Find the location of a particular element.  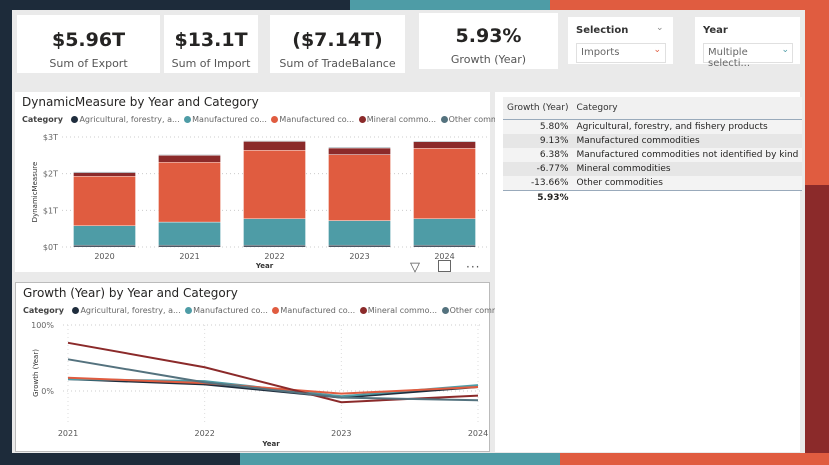

kpi-card-import: $13.1T Sum of Import is located at coordinates (211, 44).